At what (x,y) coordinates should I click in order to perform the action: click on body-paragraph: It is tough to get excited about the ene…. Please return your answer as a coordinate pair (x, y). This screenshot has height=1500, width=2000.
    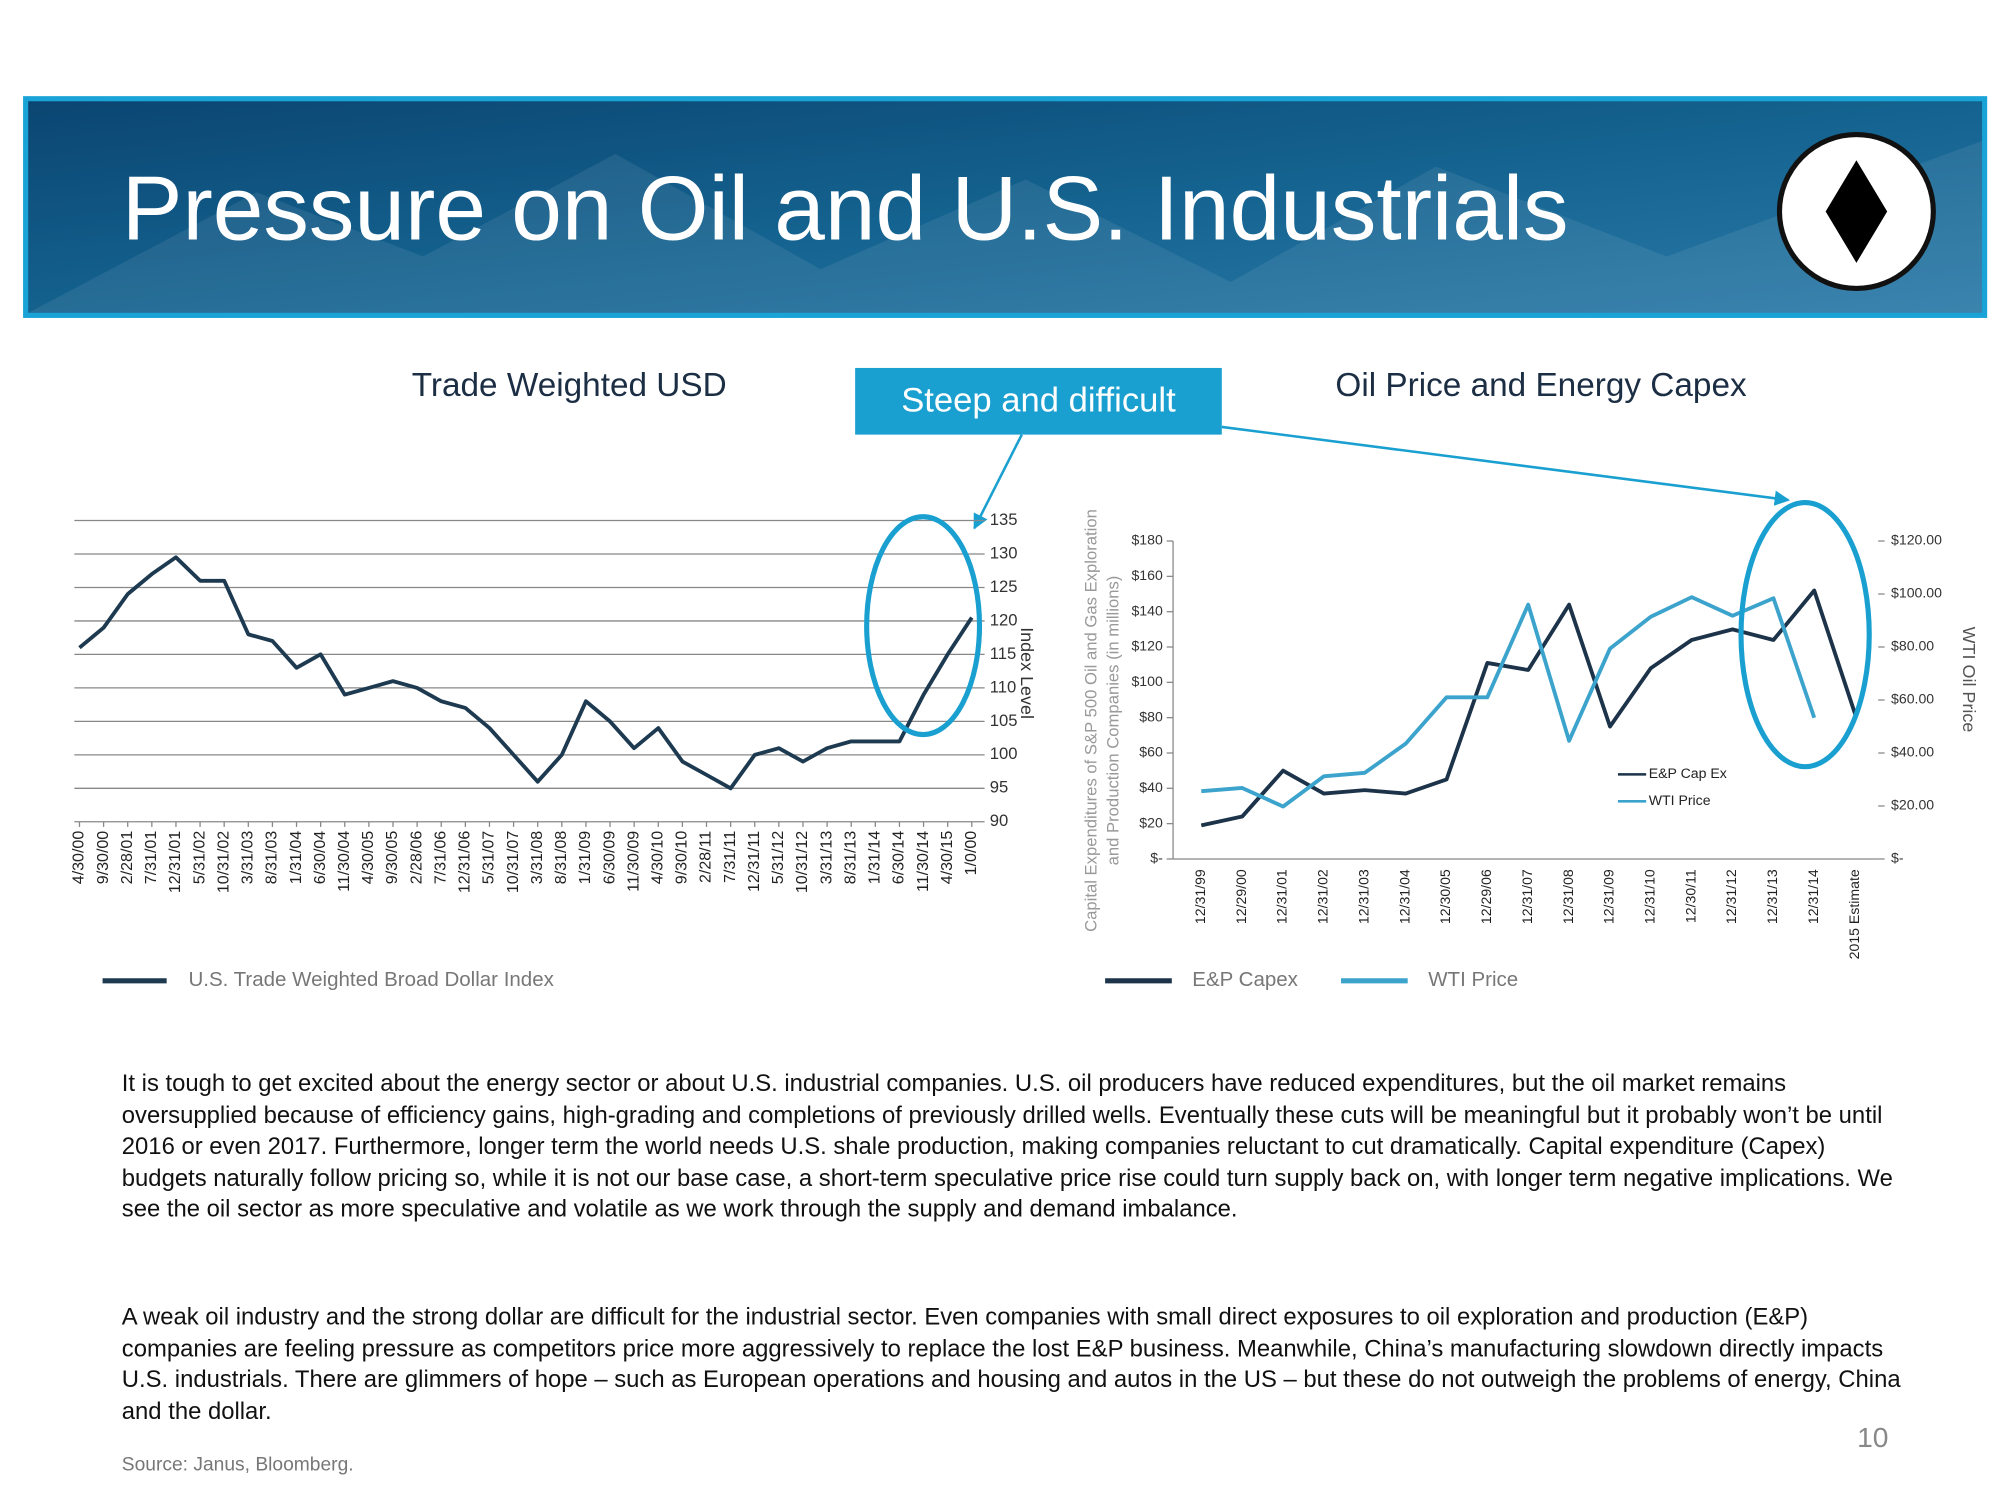
    Looking at the image, I should click on (1007, 1146).